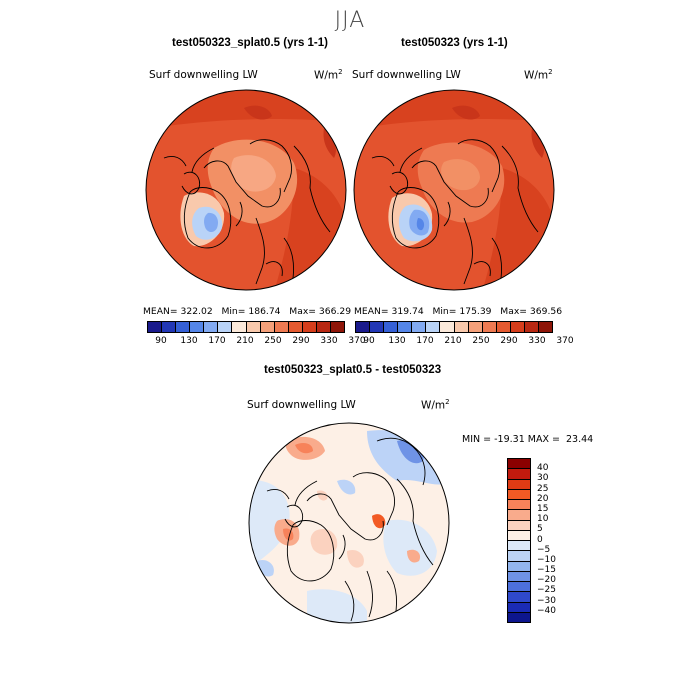 The width and height of the screenshot is (700, 700). What do you see at coordinates (203, 75) in the screenshot?
I see `panel-1-variable: Surf downwelling LW` at bounding box center [203, 75].